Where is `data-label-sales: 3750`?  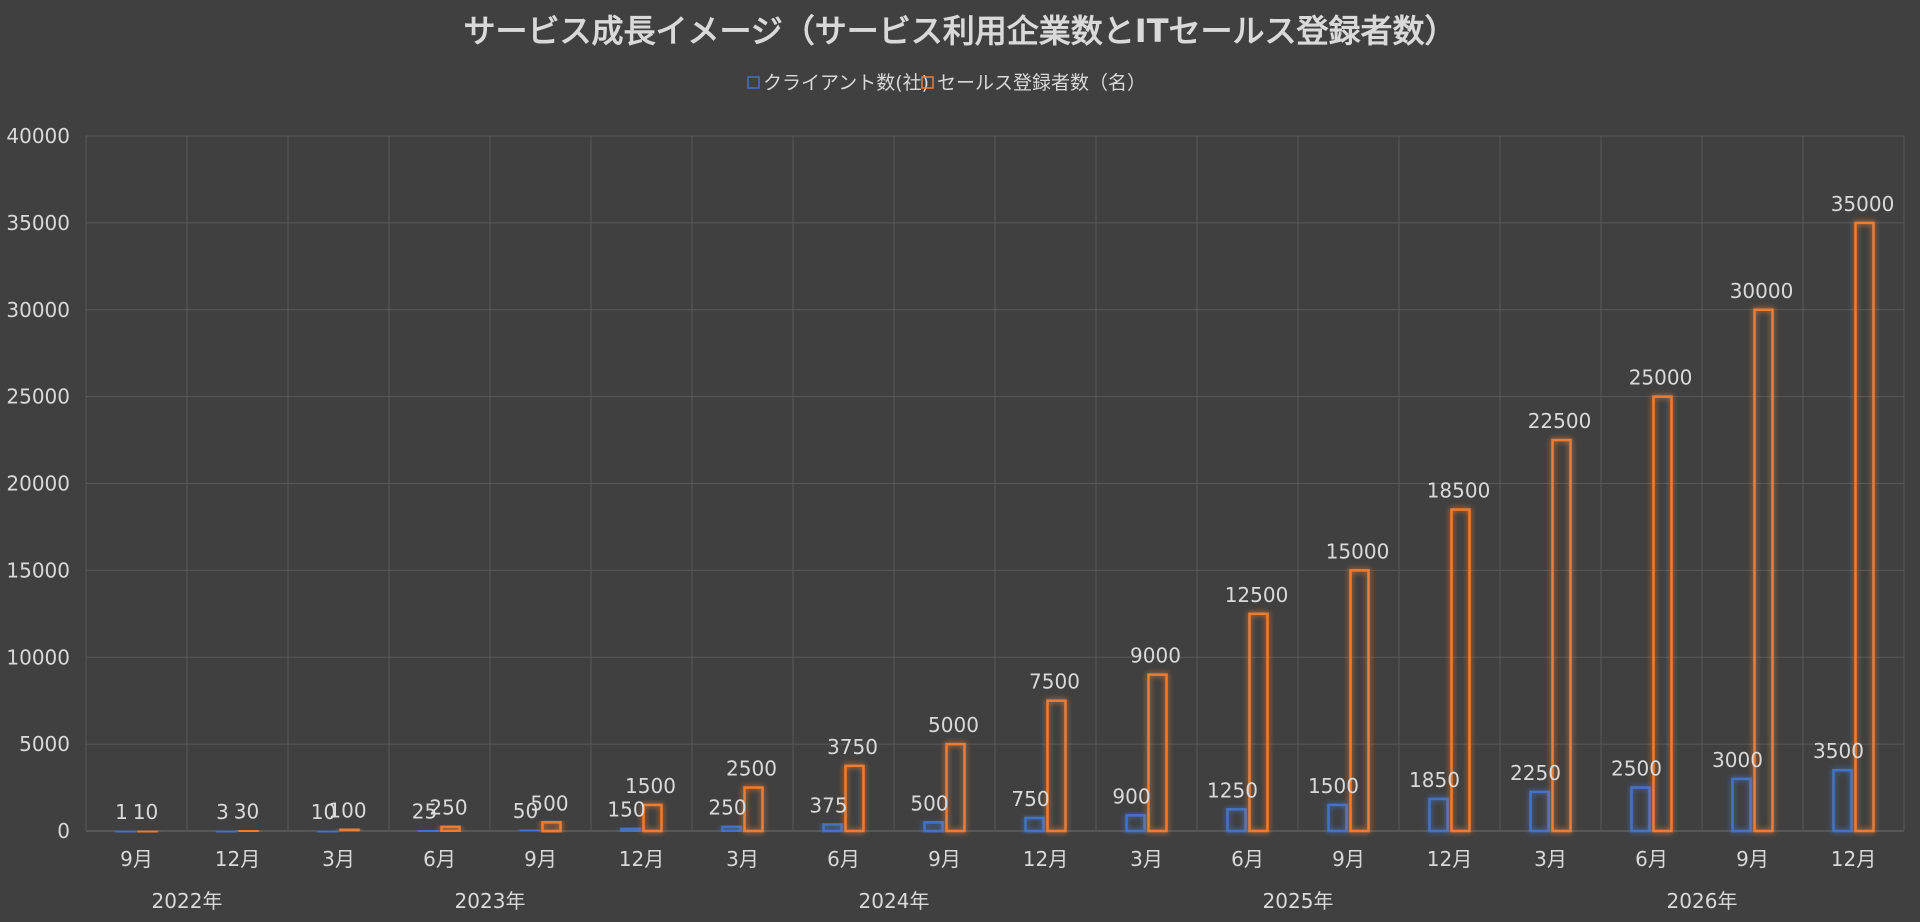
data-label-sales: 3750 is located at coordinates (852, 747).